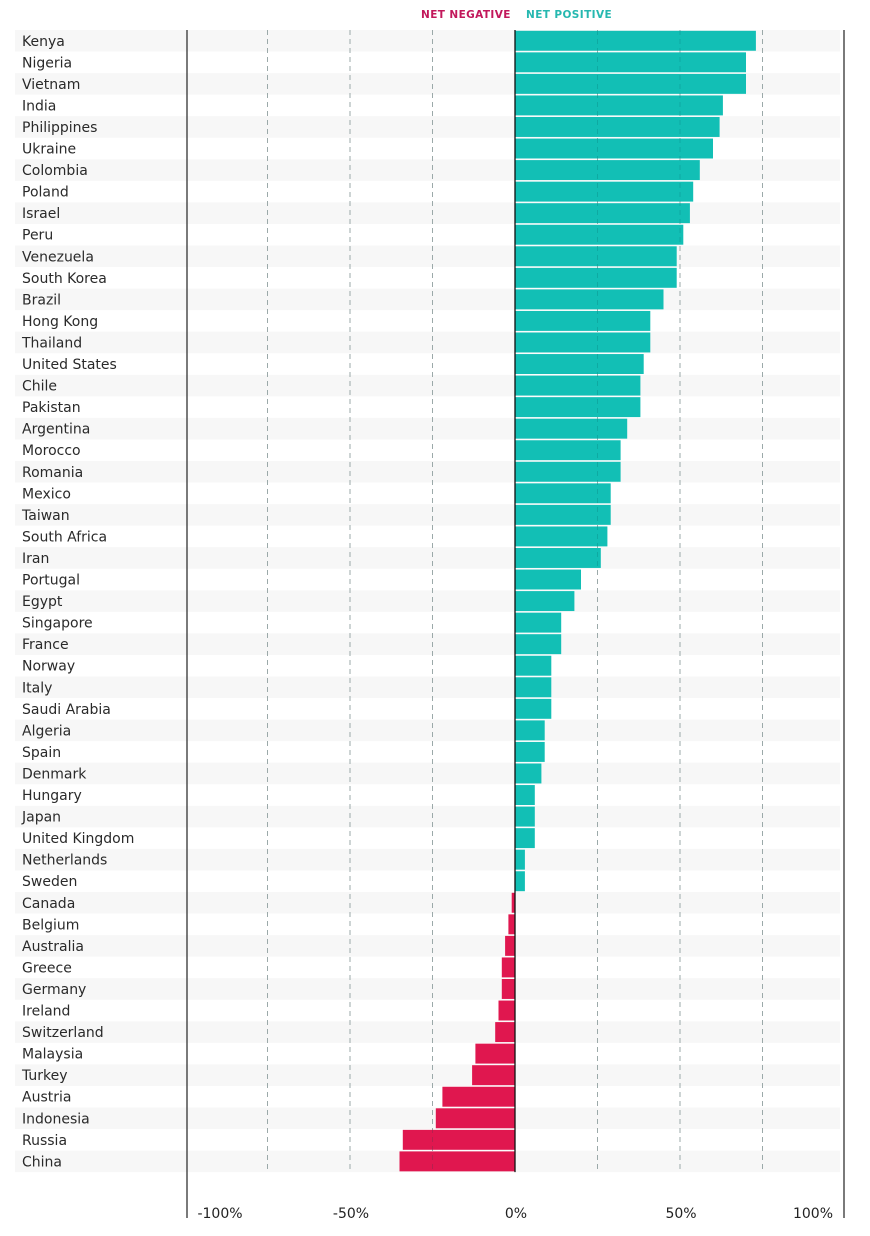  I want to click on category-label: Greece, so click(47, 968).